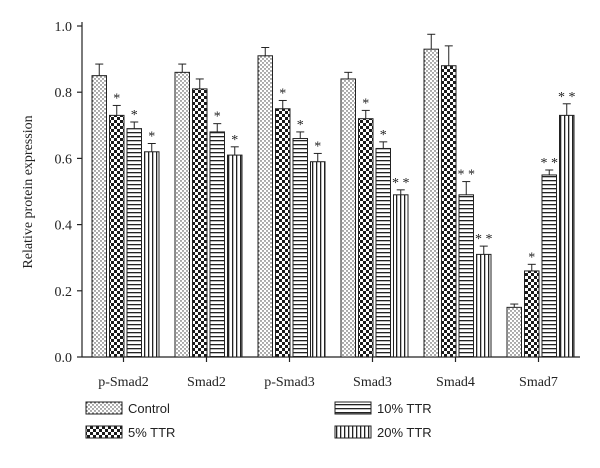 The image size is (600, 468). What do you see at coordinates (64, 159) in the screenshot?
I see `y-tick-label: 0.6` at bounding box center [64, 159].